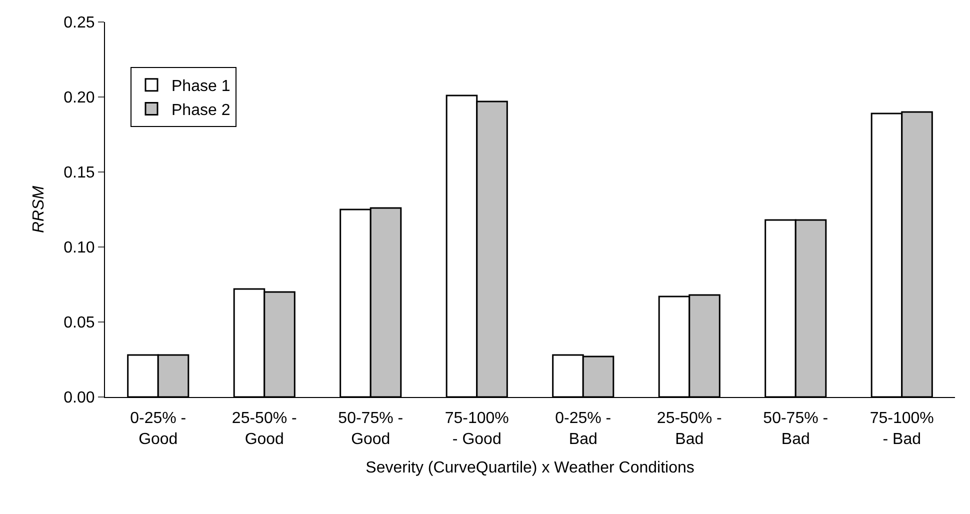 Image resolution: width=970 pixels, height=514 pixels. What do you see at coordinates (79, 398) in the screenshot?
I see `y-tick-label: 0.00` at bounding box center [79, 398].